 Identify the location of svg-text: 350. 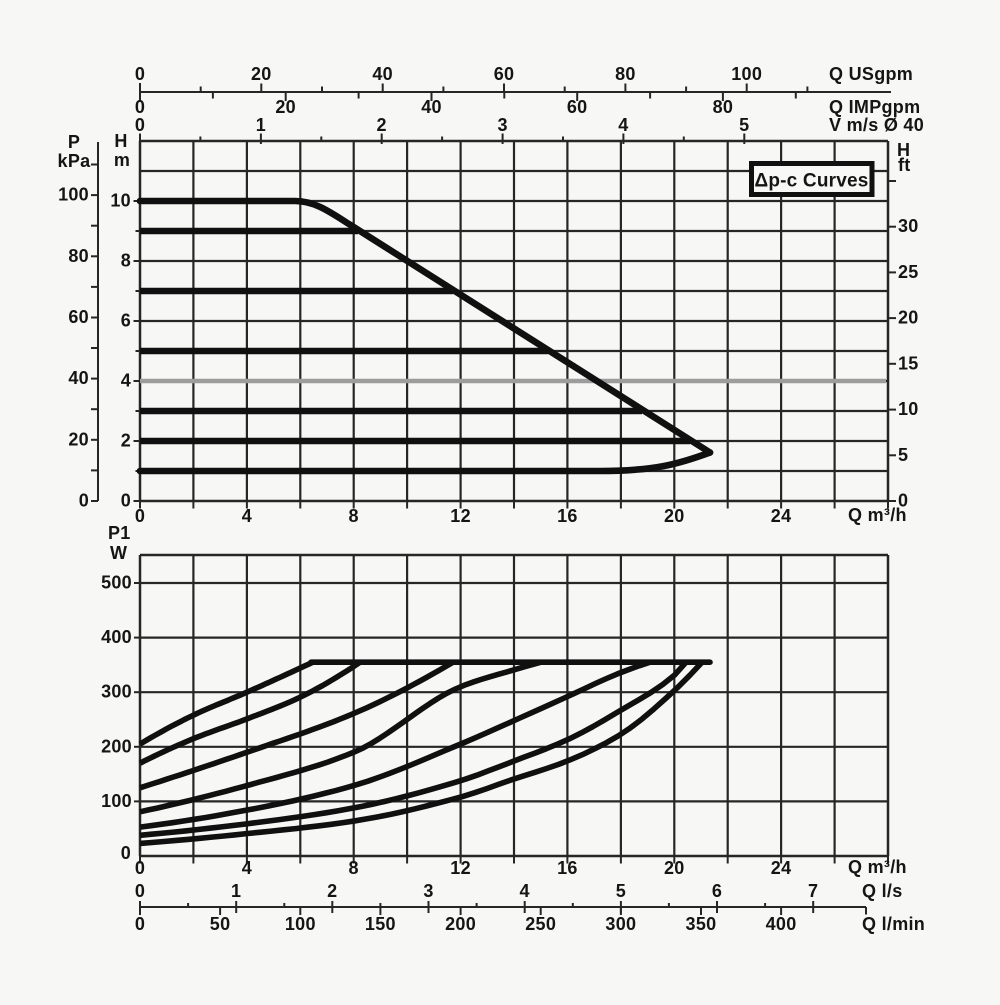
(701, 924).